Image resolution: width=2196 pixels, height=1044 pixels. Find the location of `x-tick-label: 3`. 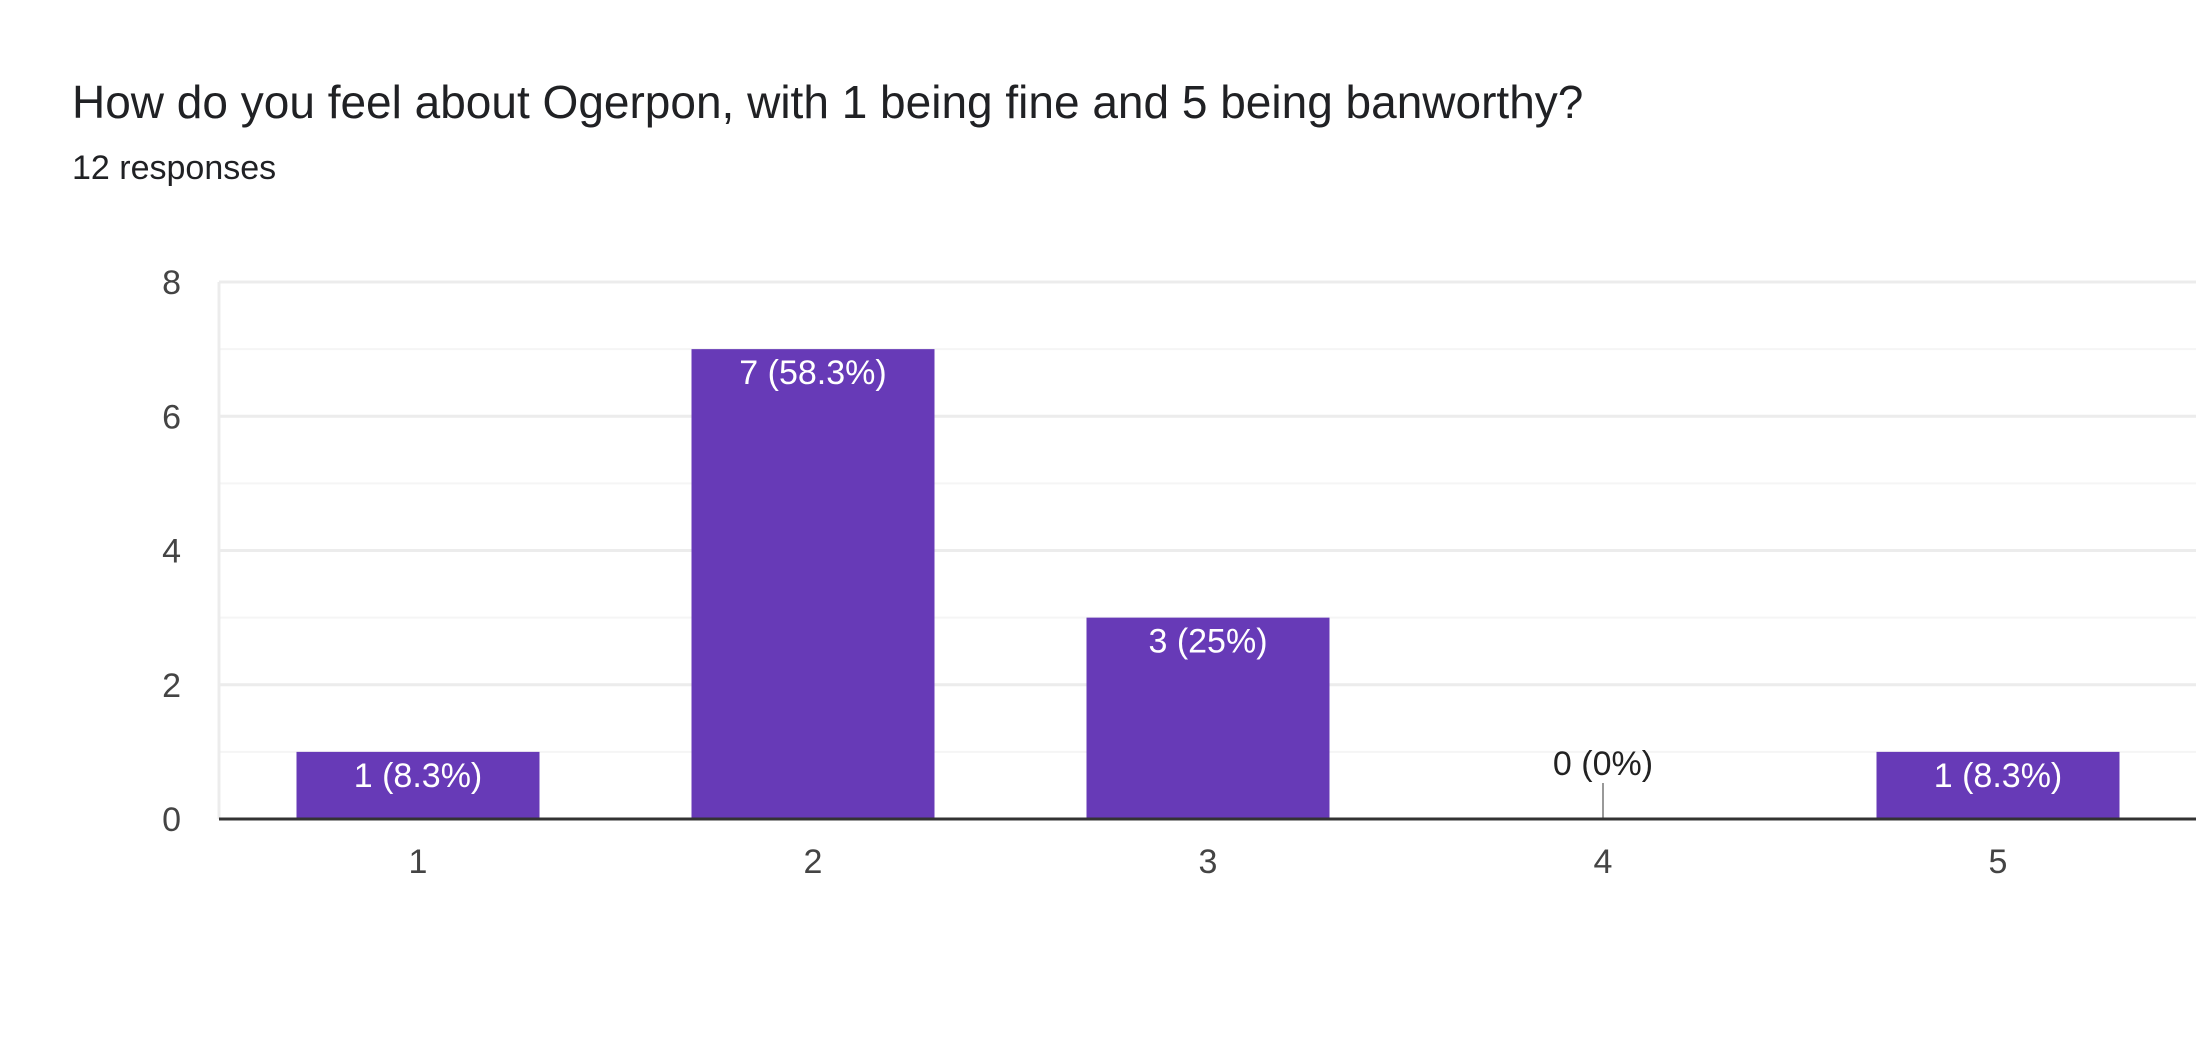

x-tick-label: 3 is located at coordinates (1208, 862).